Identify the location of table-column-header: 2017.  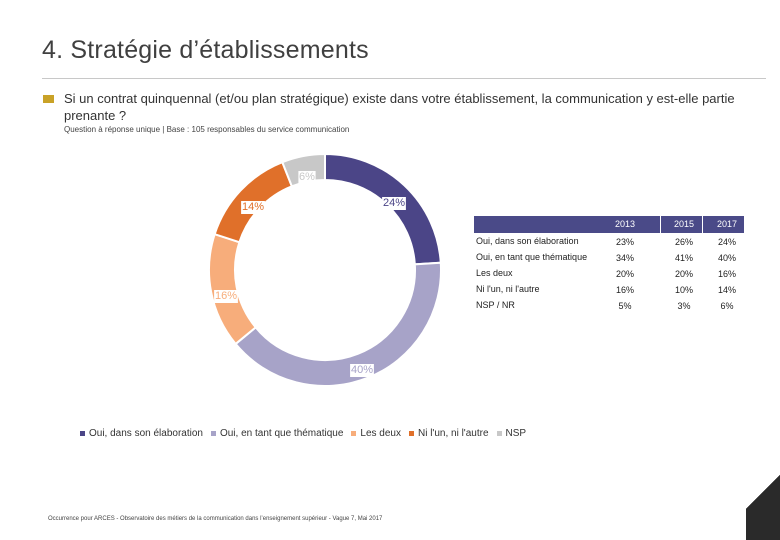
(727, 224).